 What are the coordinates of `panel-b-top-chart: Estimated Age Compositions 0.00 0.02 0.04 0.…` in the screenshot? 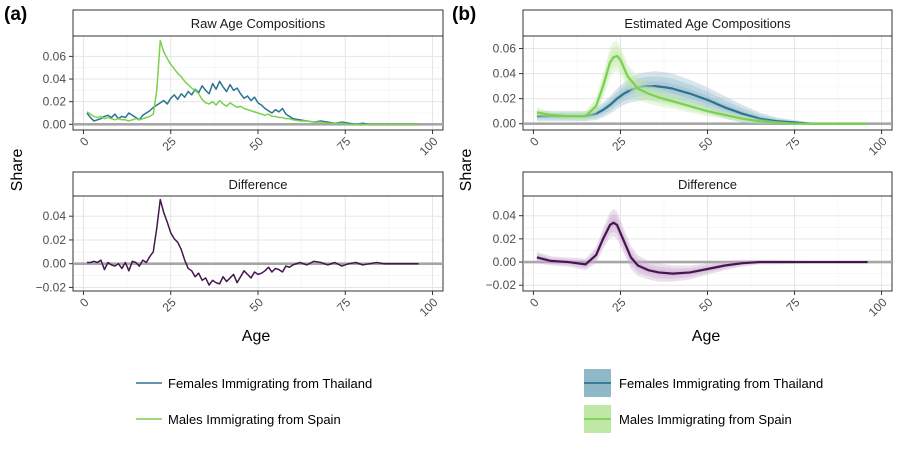 It's located at (693, 83).